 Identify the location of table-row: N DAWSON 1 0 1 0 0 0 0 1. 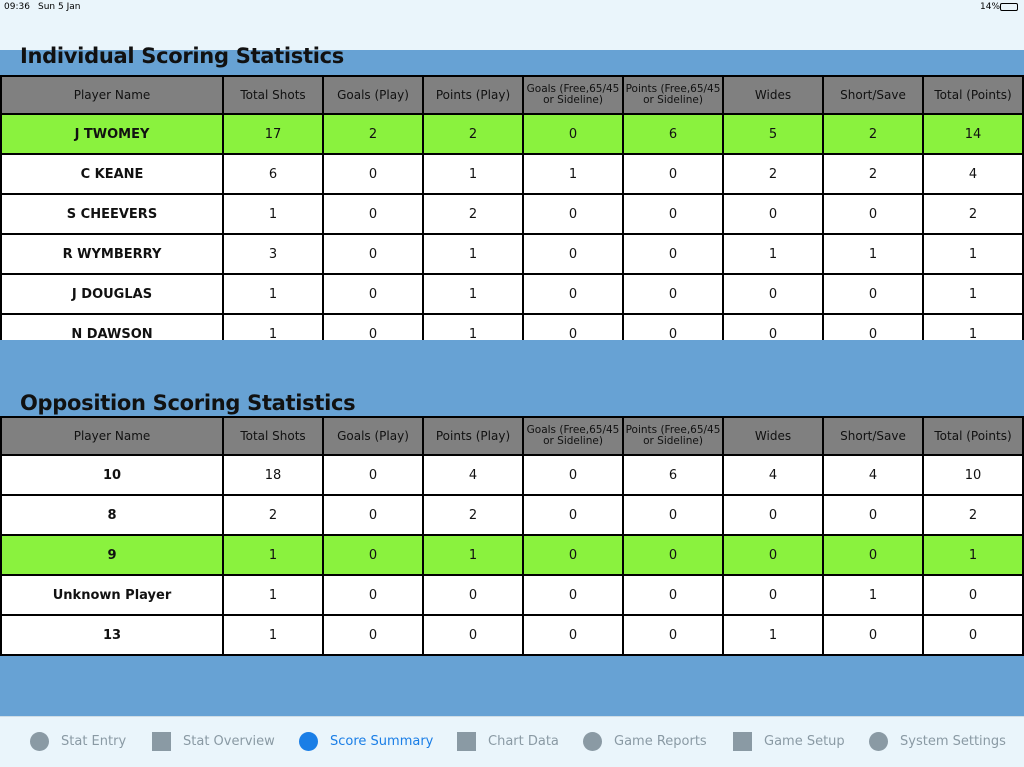
(512, 327).